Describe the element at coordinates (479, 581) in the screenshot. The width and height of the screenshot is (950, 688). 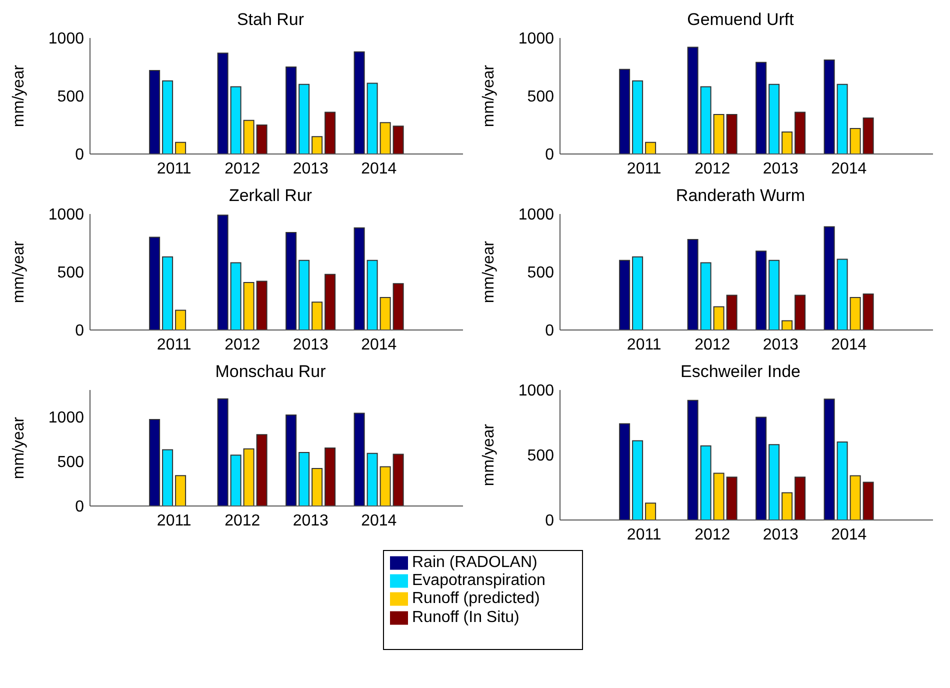
I see `legend-label: Evapotranspiration` at that location.